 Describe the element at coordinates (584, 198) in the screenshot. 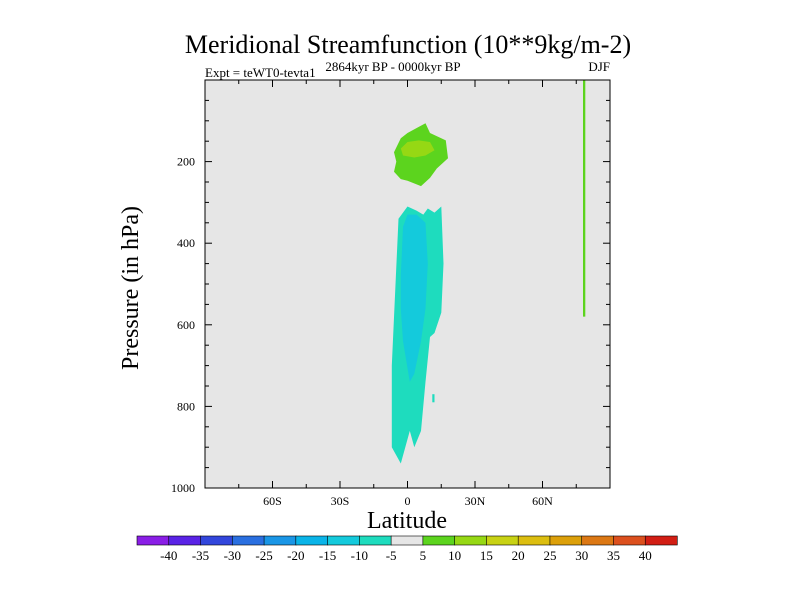

I see `contour-region-high-latitude-positive-strip` at that location.